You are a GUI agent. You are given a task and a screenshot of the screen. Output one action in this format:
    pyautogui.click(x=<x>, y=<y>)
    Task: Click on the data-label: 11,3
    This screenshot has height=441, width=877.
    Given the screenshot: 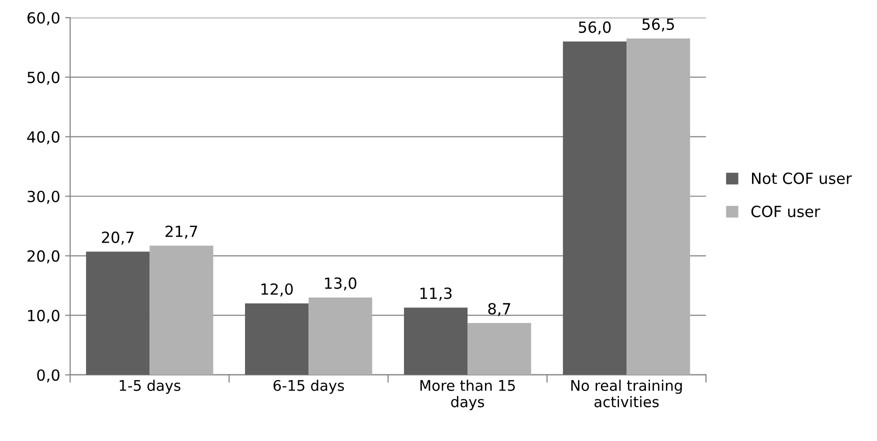 What is the action you would take?
    pyautogui.click(x=436, y=294)
    